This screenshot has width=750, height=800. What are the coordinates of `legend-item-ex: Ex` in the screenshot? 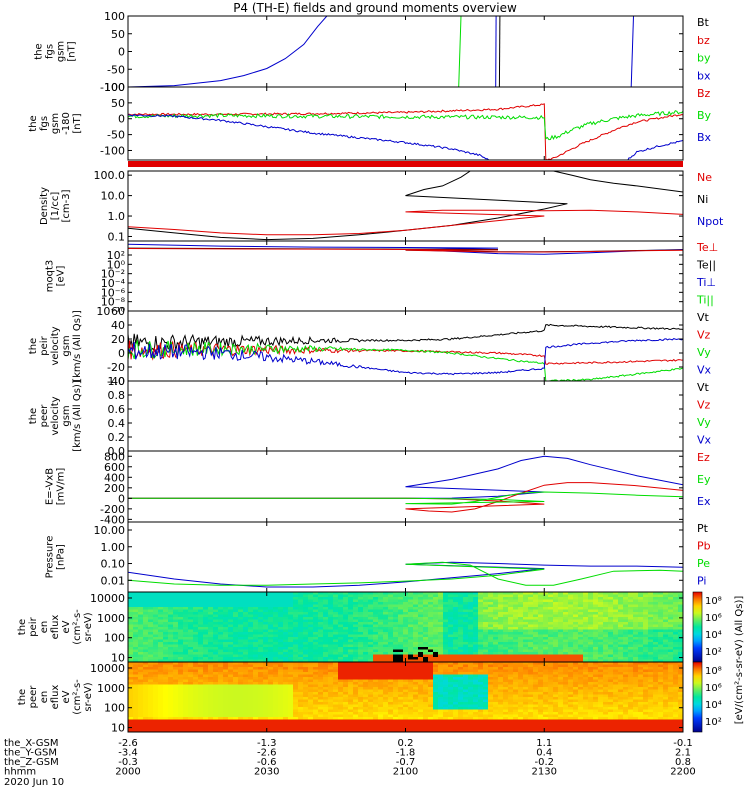 It's located at (704, 501).